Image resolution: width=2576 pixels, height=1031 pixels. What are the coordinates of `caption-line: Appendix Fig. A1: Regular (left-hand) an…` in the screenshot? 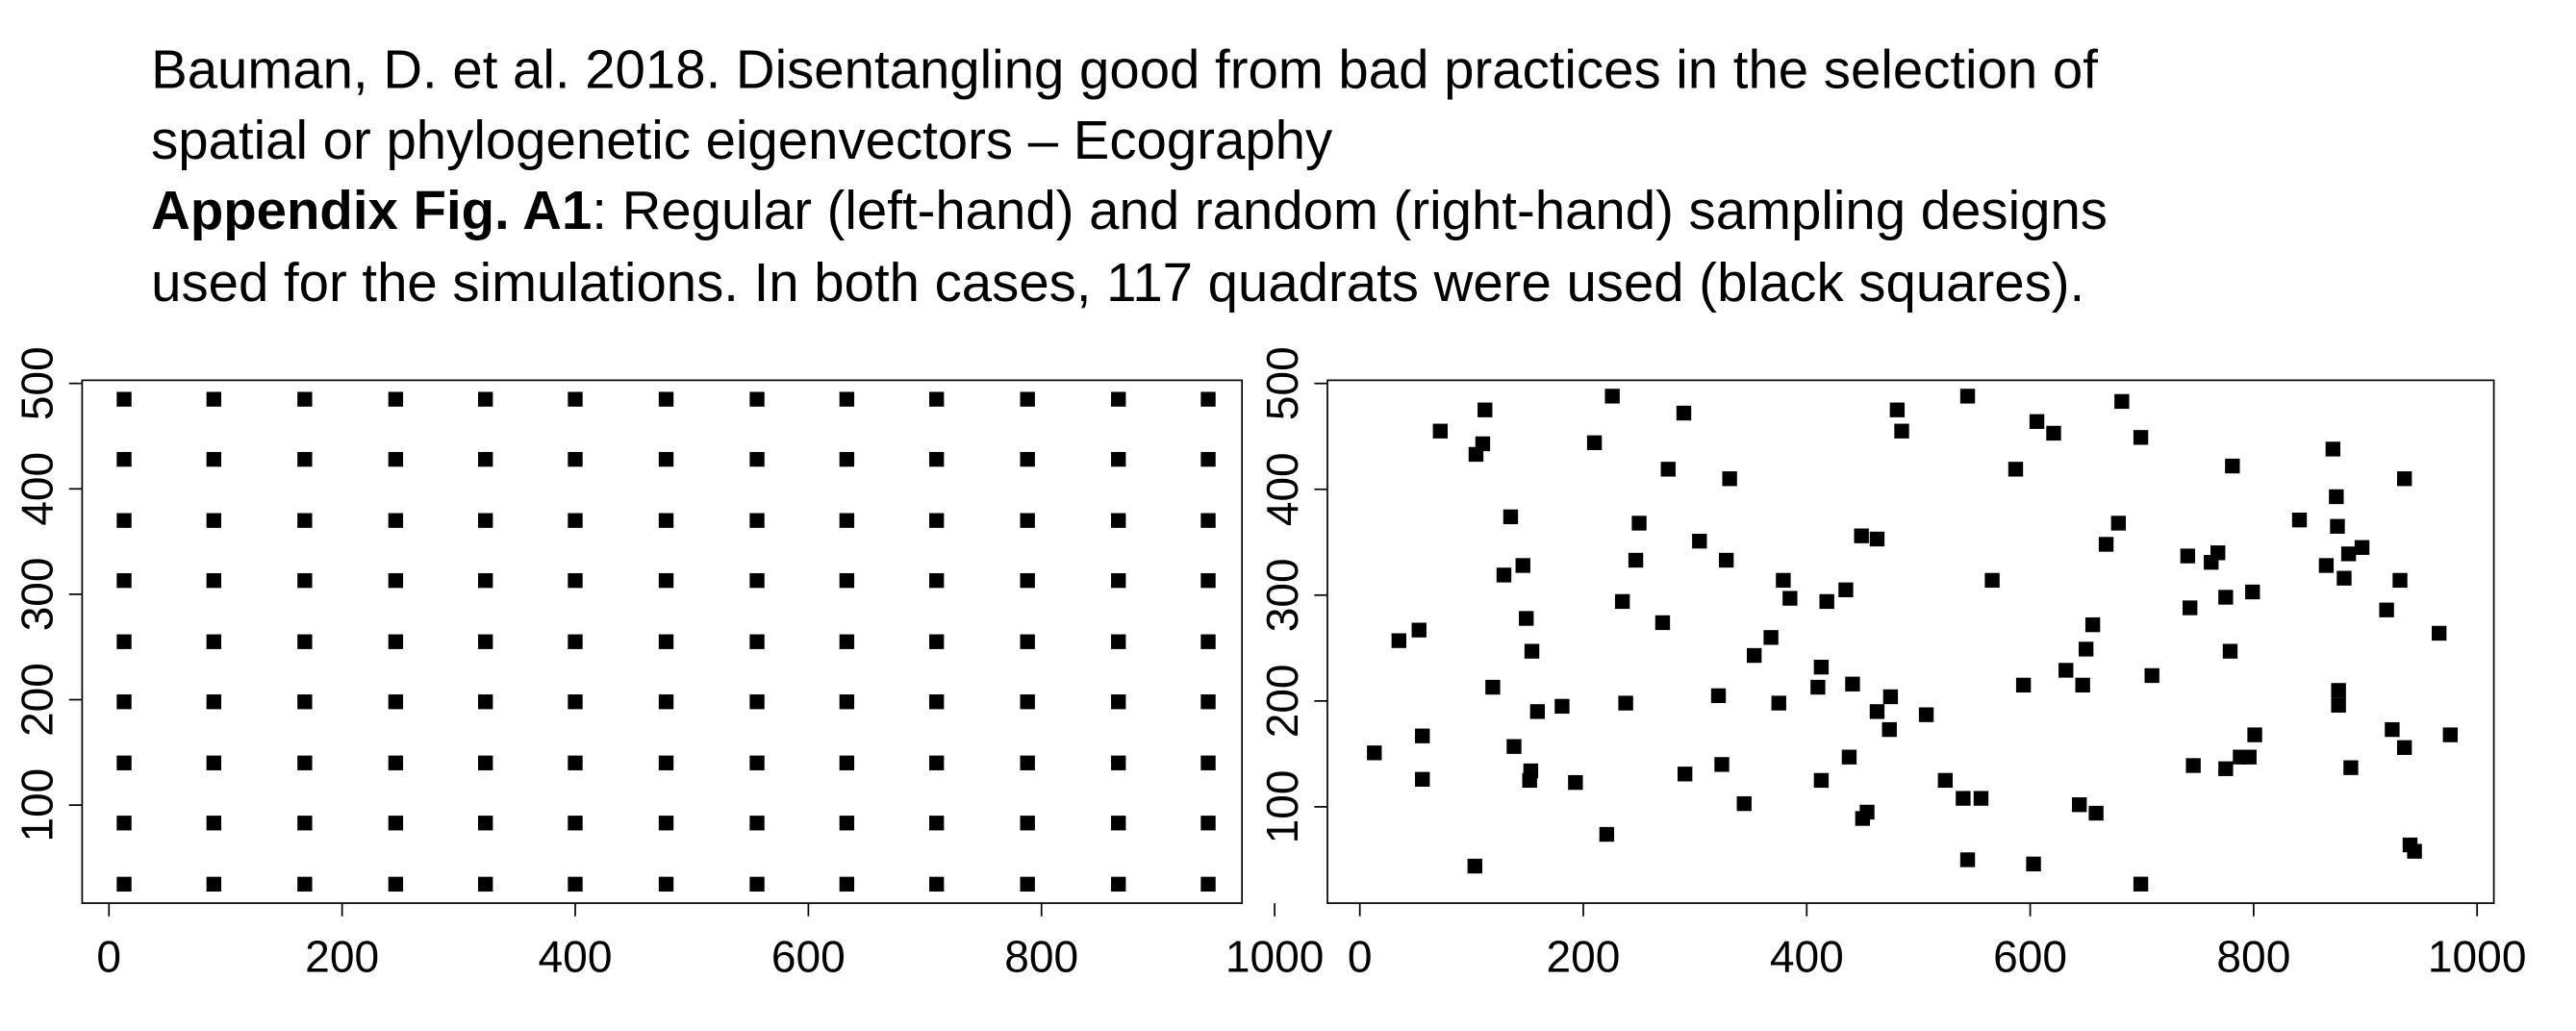 It's located at (1129, 210).